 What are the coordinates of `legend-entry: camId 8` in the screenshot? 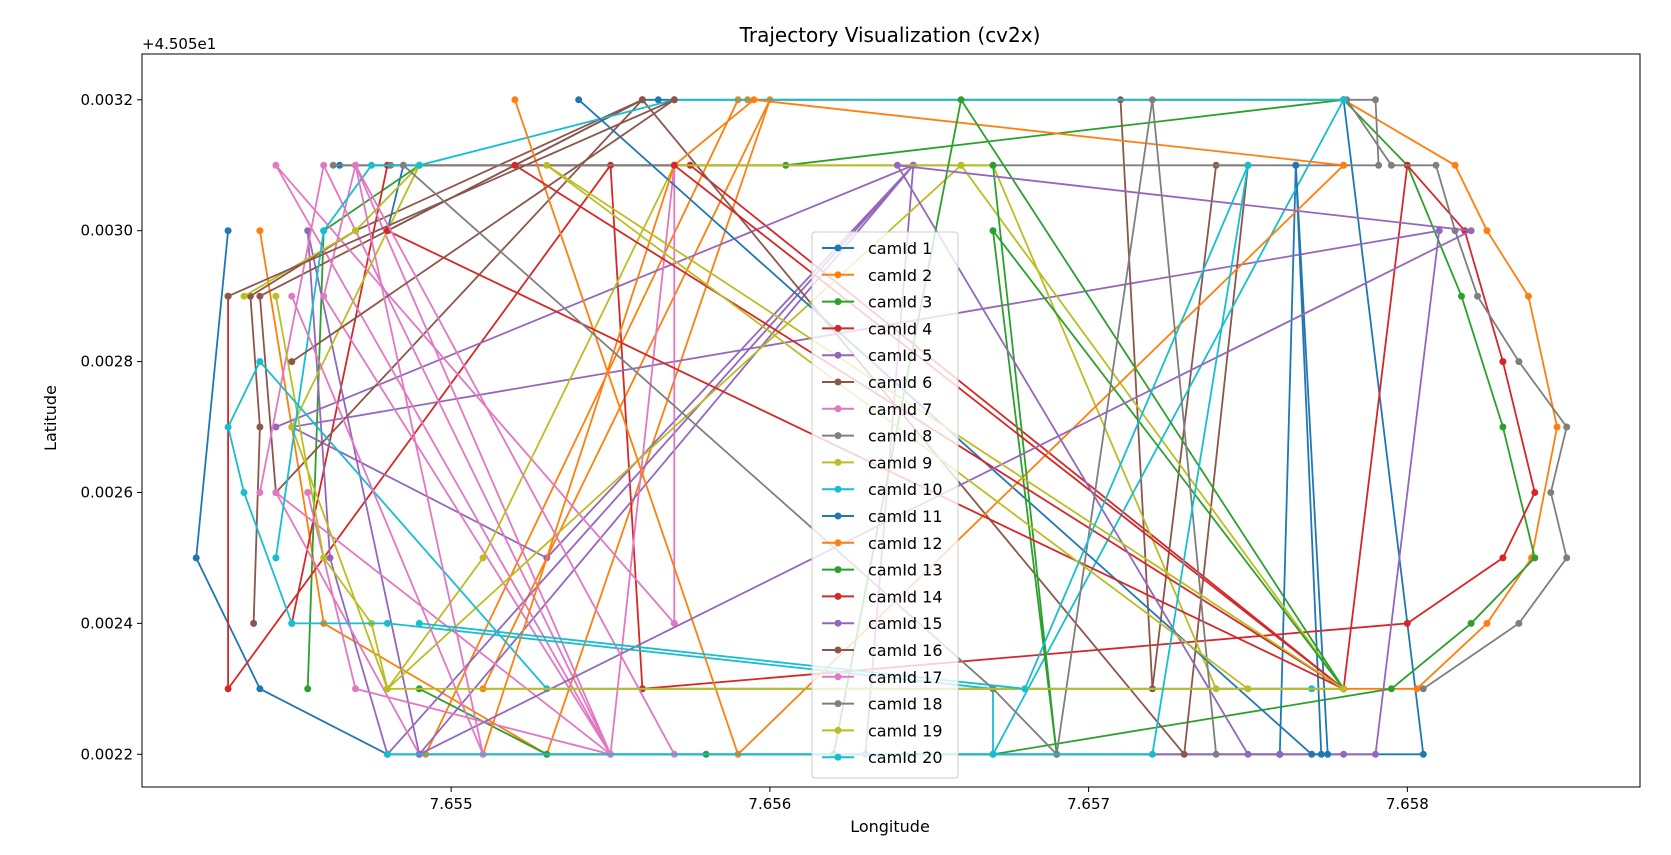 It's located at (877, 436).